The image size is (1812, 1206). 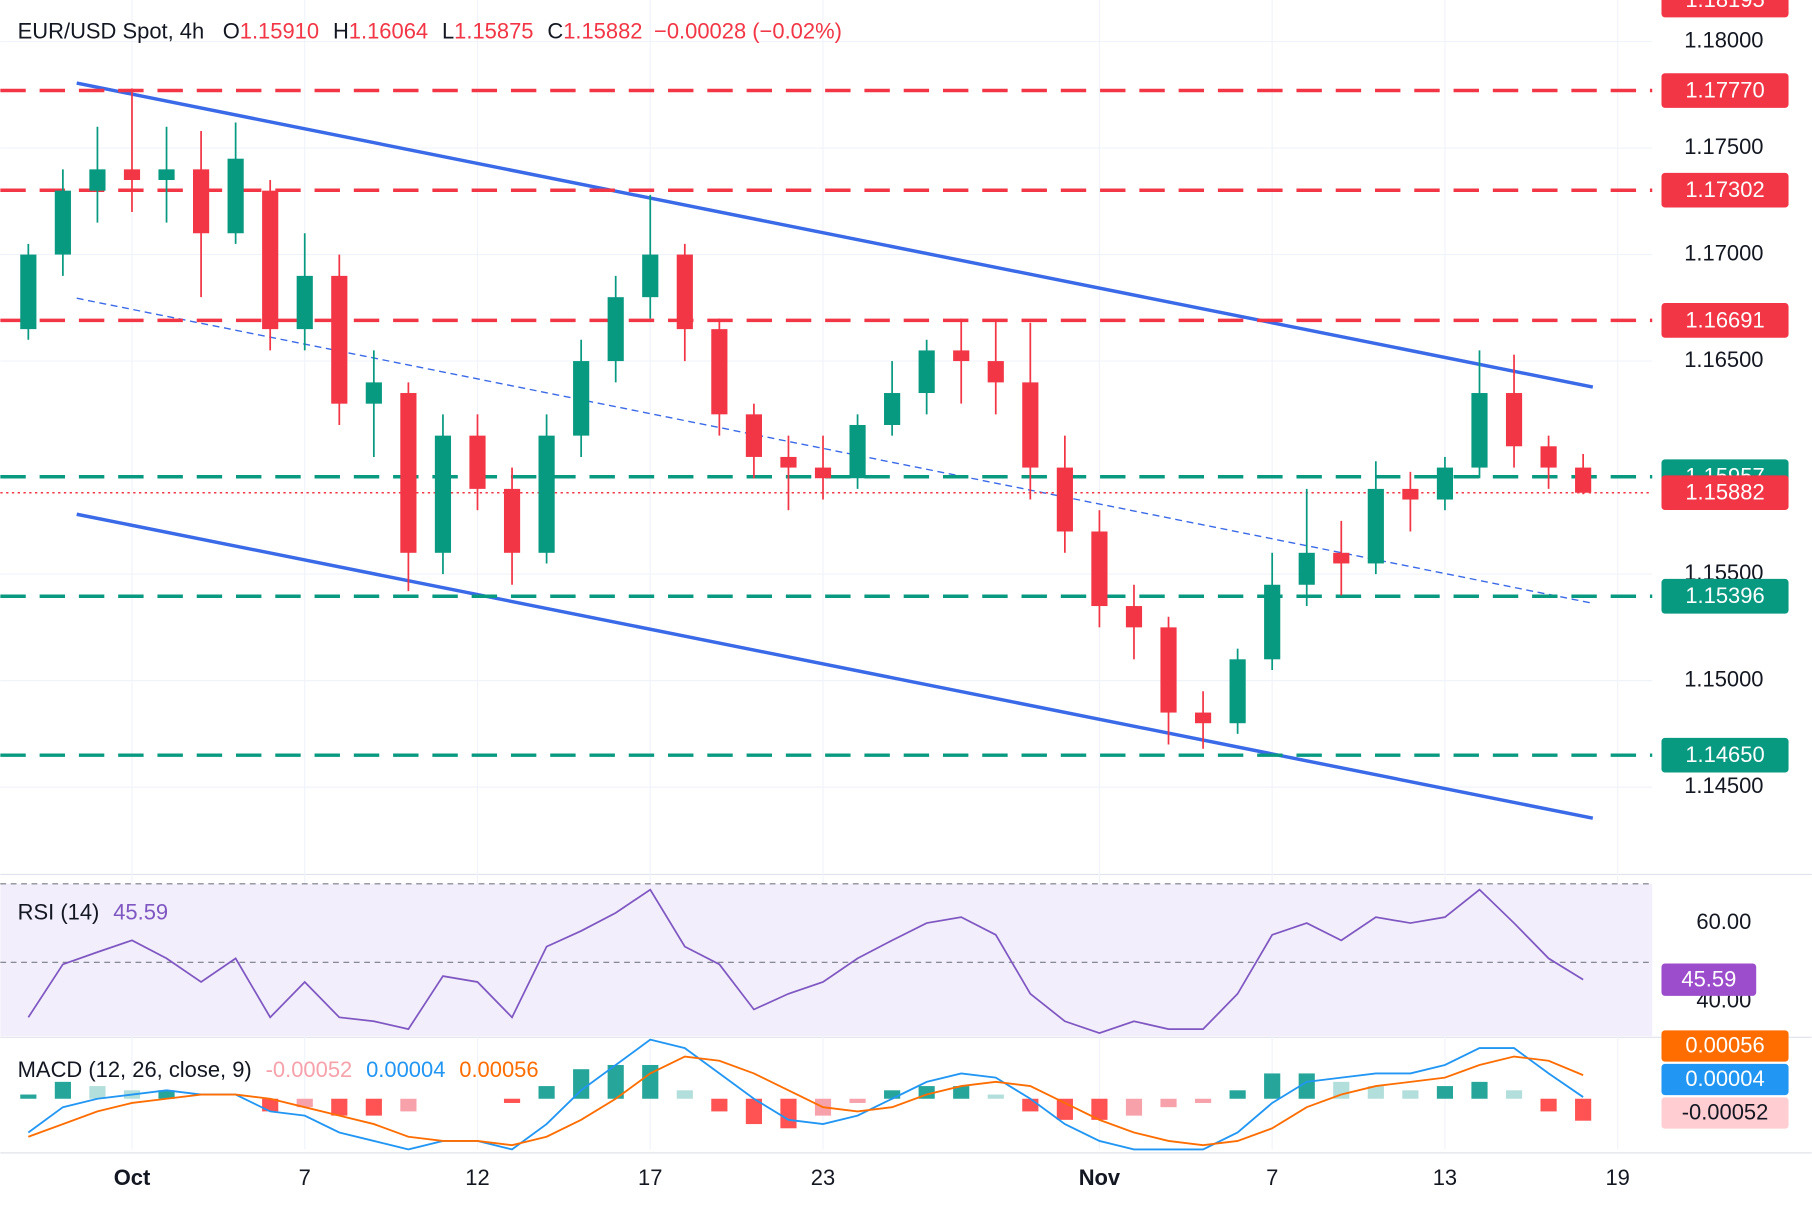 What do you see at coordinates (1724, 754) in the screenshot?
I see `price-label: 1.14650` at bounding box center [1724, 754].